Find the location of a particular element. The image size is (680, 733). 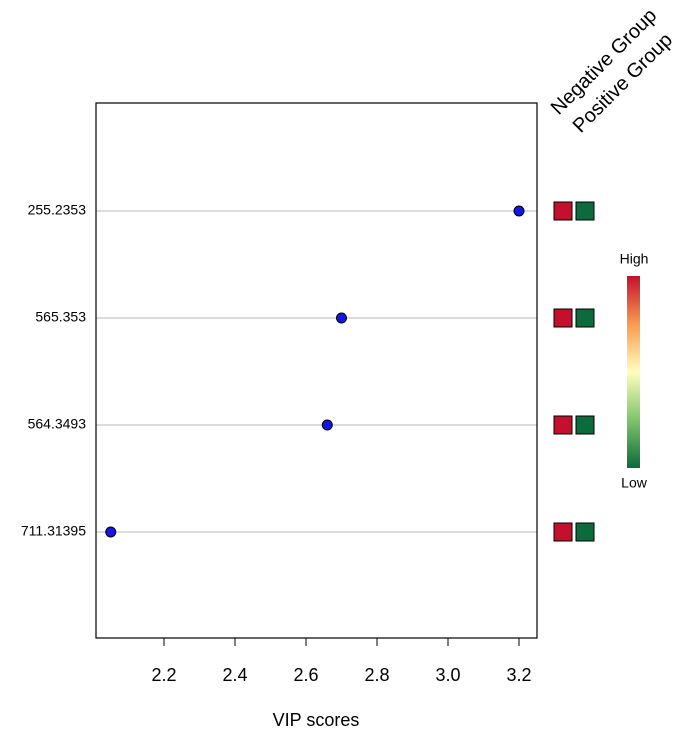

x-tick-label: 2.6 is located at coordinates (305, 675).